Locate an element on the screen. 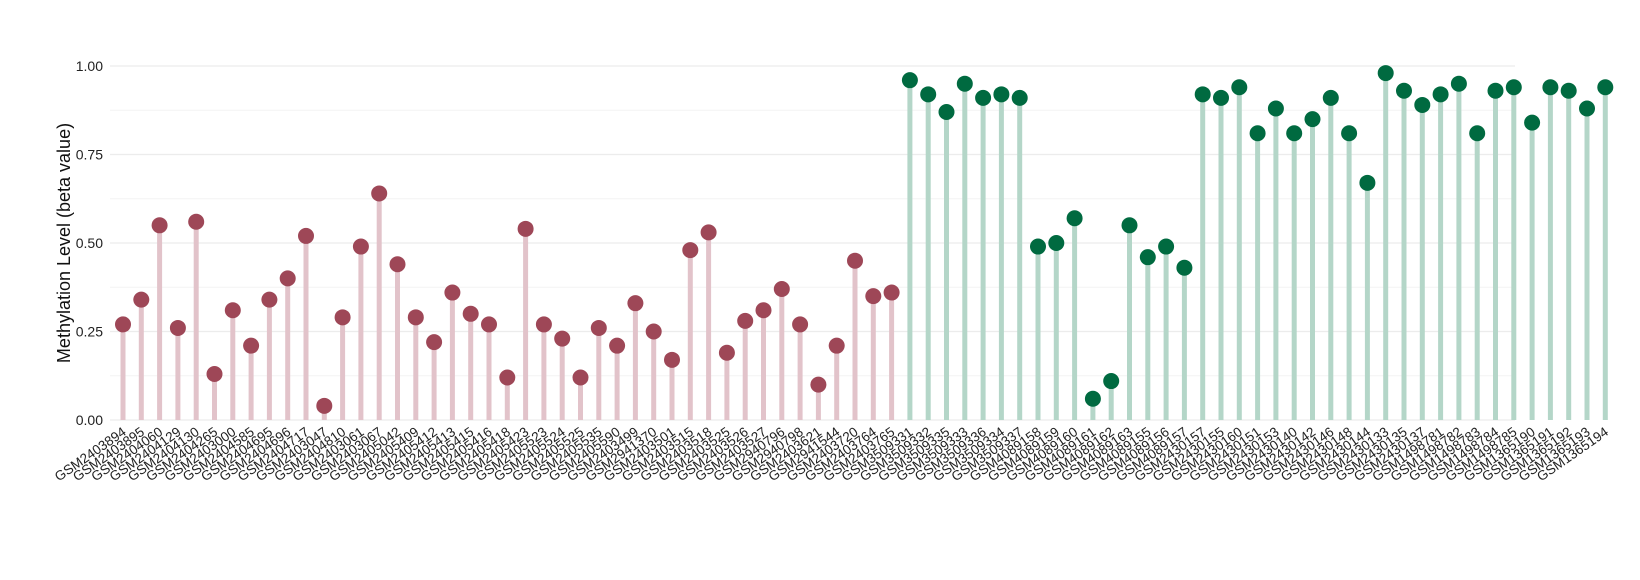 The width and height of the screenshot is (1640, 580). y-tick-label: 0.25 is located at coordinates (89, 332).